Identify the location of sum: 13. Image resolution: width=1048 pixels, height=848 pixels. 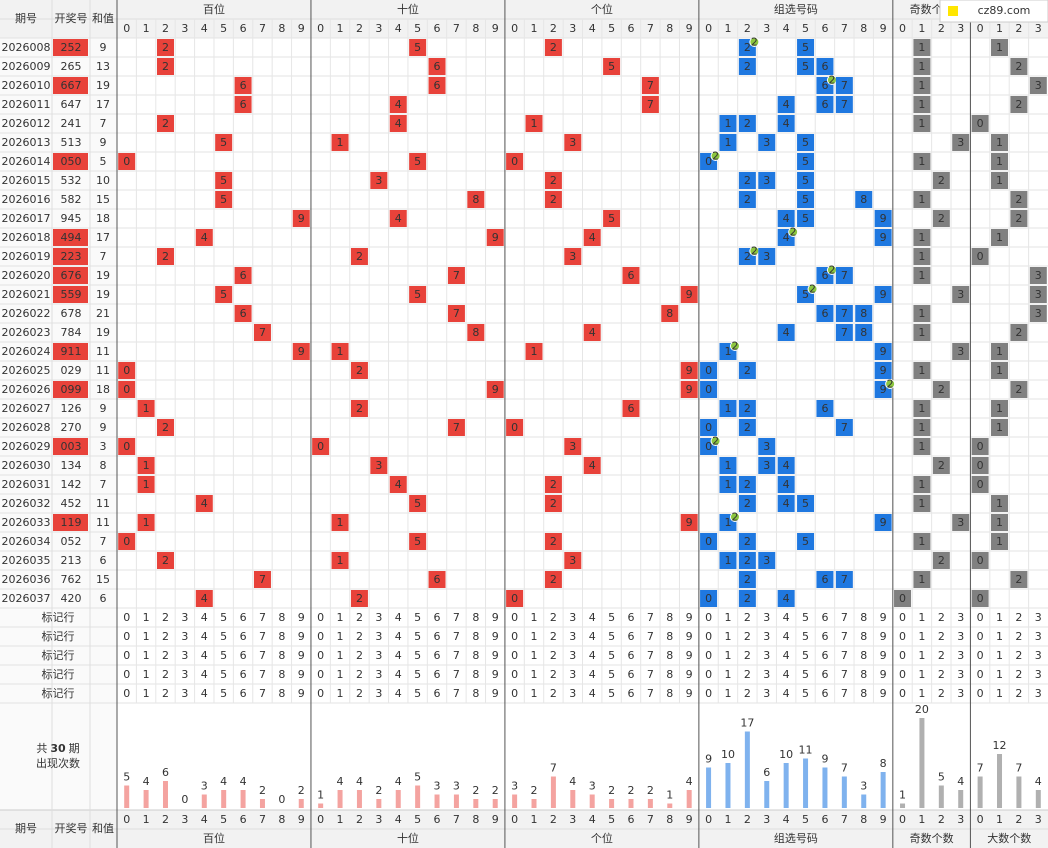
(103, 66).